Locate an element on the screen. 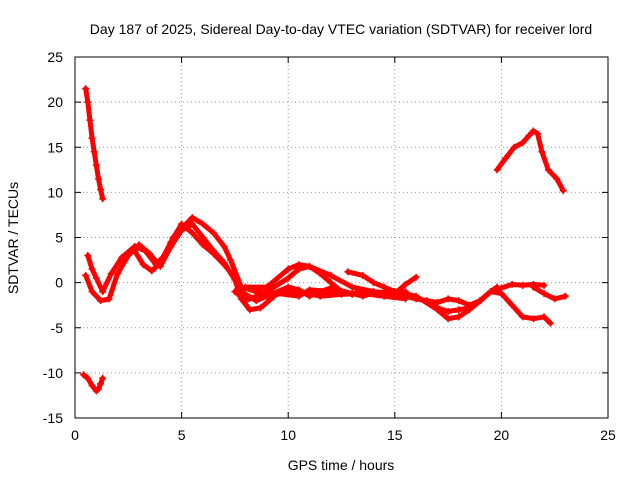 The image size is (640, 480). y-tick-label: 0 is located at coordinates (59, 283).